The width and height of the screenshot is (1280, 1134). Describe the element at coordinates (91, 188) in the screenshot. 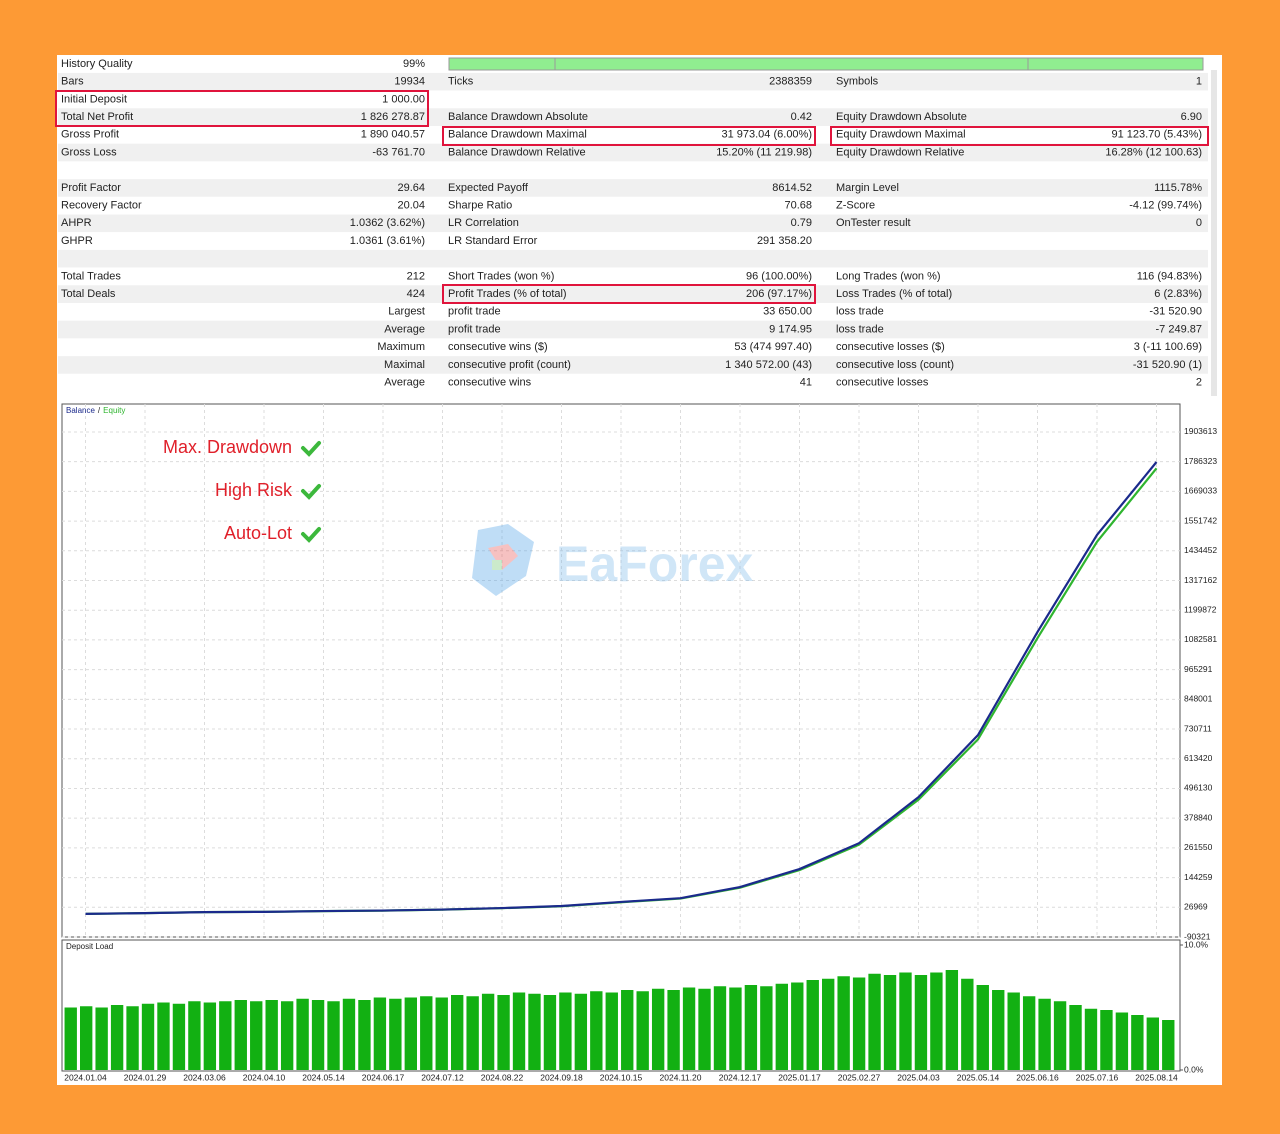

I see `report-cell: Profit Factor` at that location.